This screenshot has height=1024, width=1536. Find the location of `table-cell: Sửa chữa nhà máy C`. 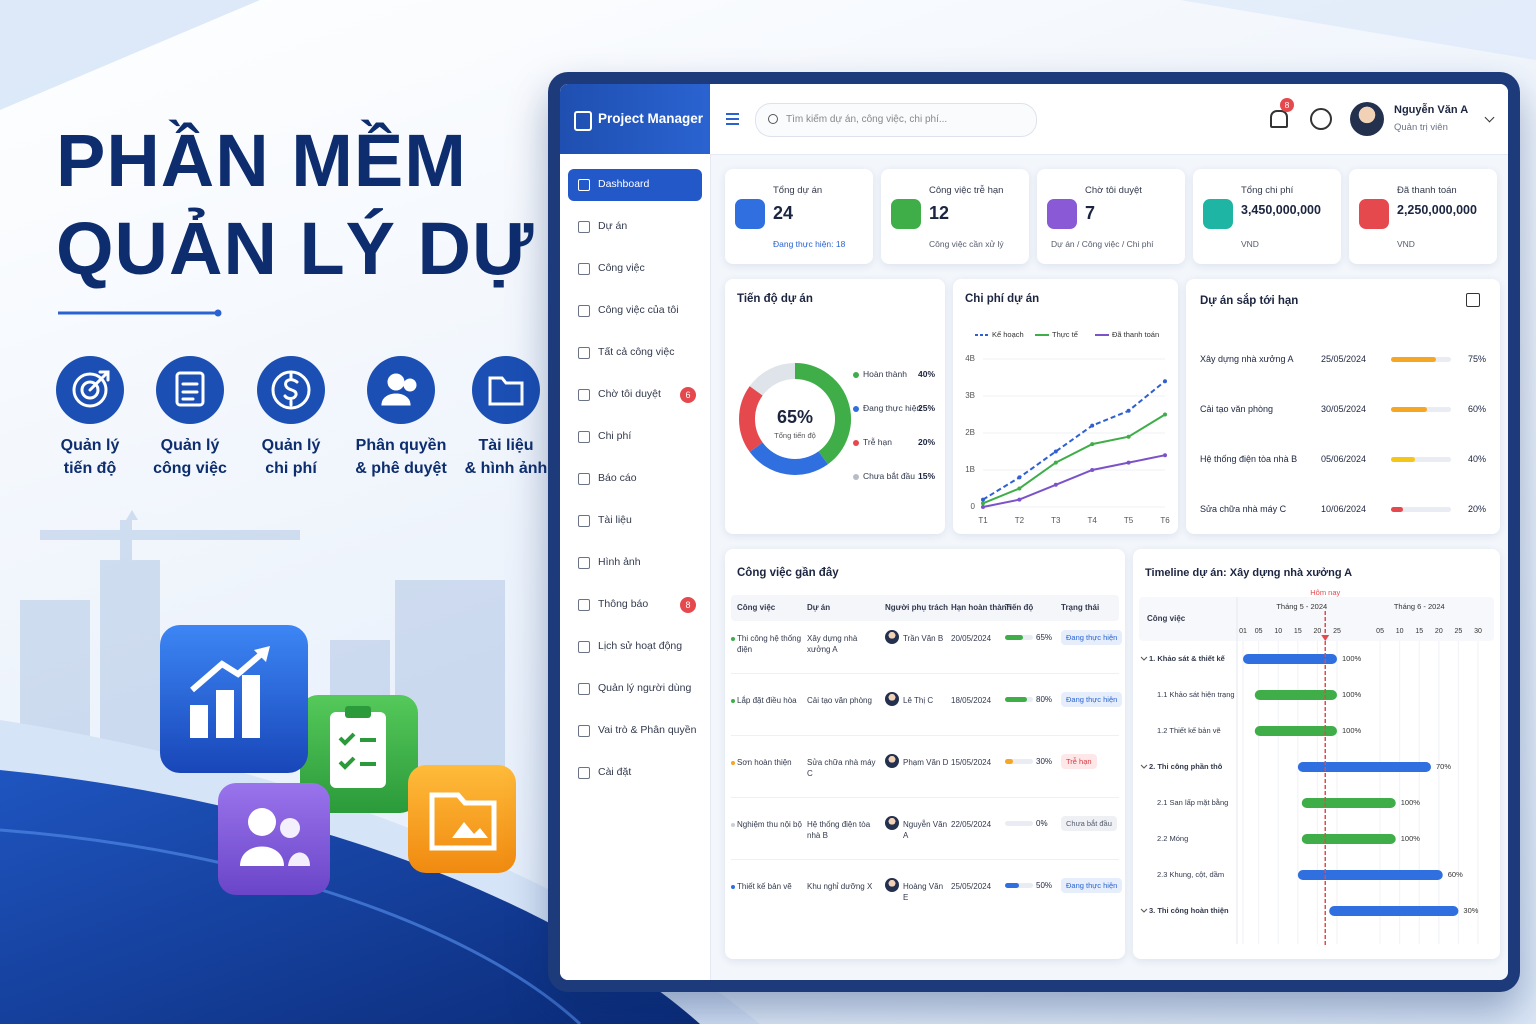

table-cell: Sửa chữa nhà máy C is located at coordinates (841, 768).